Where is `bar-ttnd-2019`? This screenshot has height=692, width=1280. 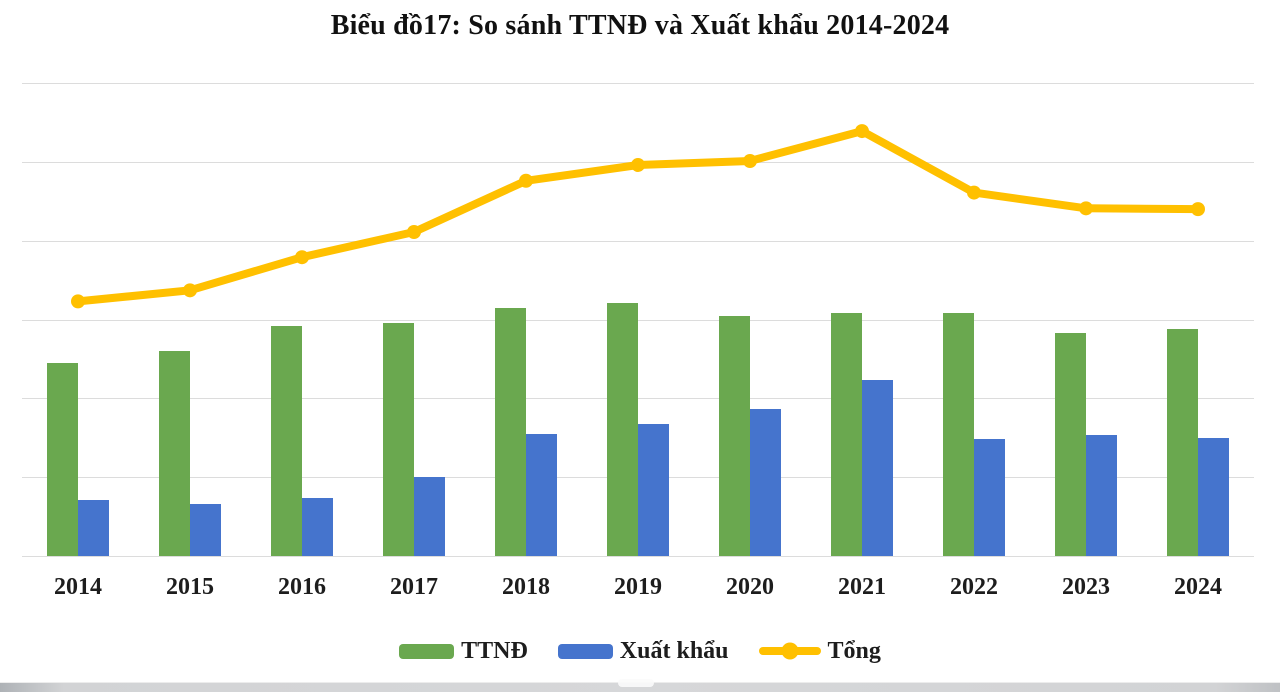
bar-ttnd-2019 is located at coordinates (622, 429).